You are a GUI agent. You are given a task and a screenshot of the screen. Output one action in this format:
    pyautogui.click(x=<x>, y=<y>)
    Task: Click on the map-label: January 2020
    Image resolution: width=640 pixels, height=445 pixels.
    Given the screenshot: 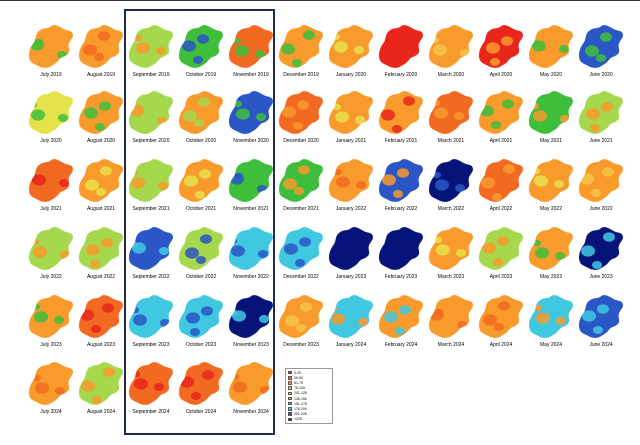 What is the action you would take?
    pyautogui.click(x=351, y=75)
    